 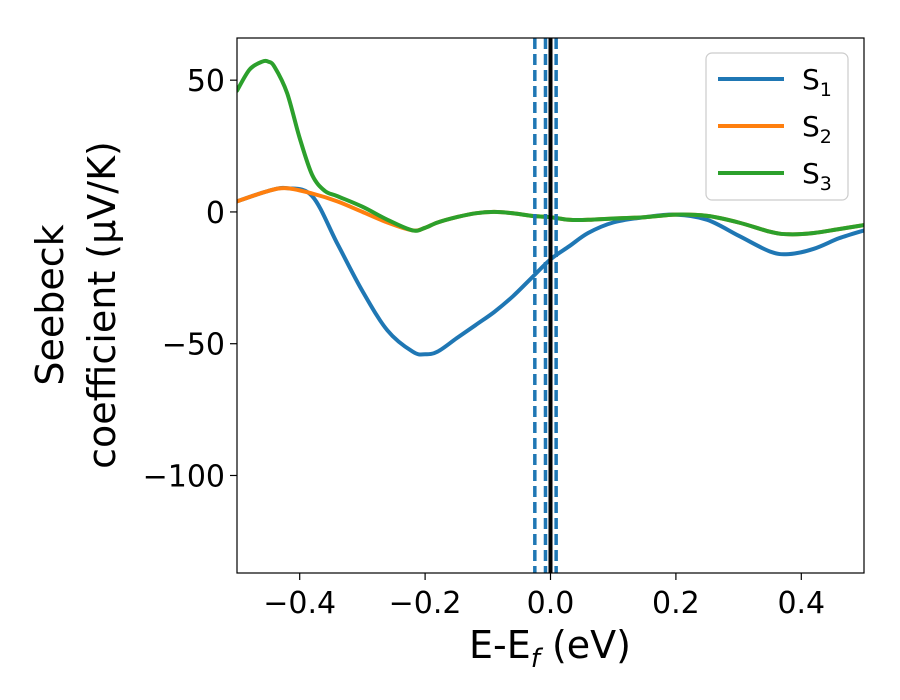 What do you see at coordinates (545, 305) in the screenshot?
I see `fermi-lines-layer` at bounding box center [545, 305].